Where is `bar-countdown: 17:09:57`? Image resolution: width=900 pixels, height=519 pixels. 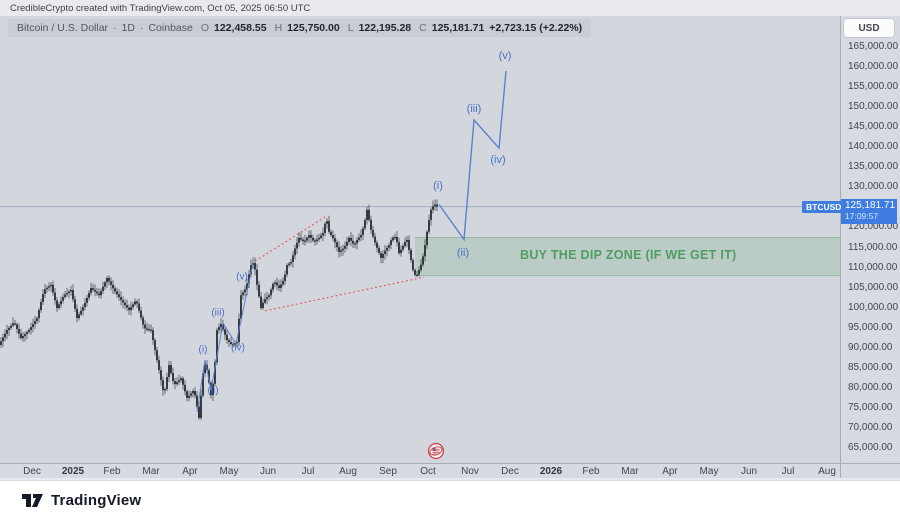 bar-countdown: 17:09:57 is located at coordinates (862, 216).